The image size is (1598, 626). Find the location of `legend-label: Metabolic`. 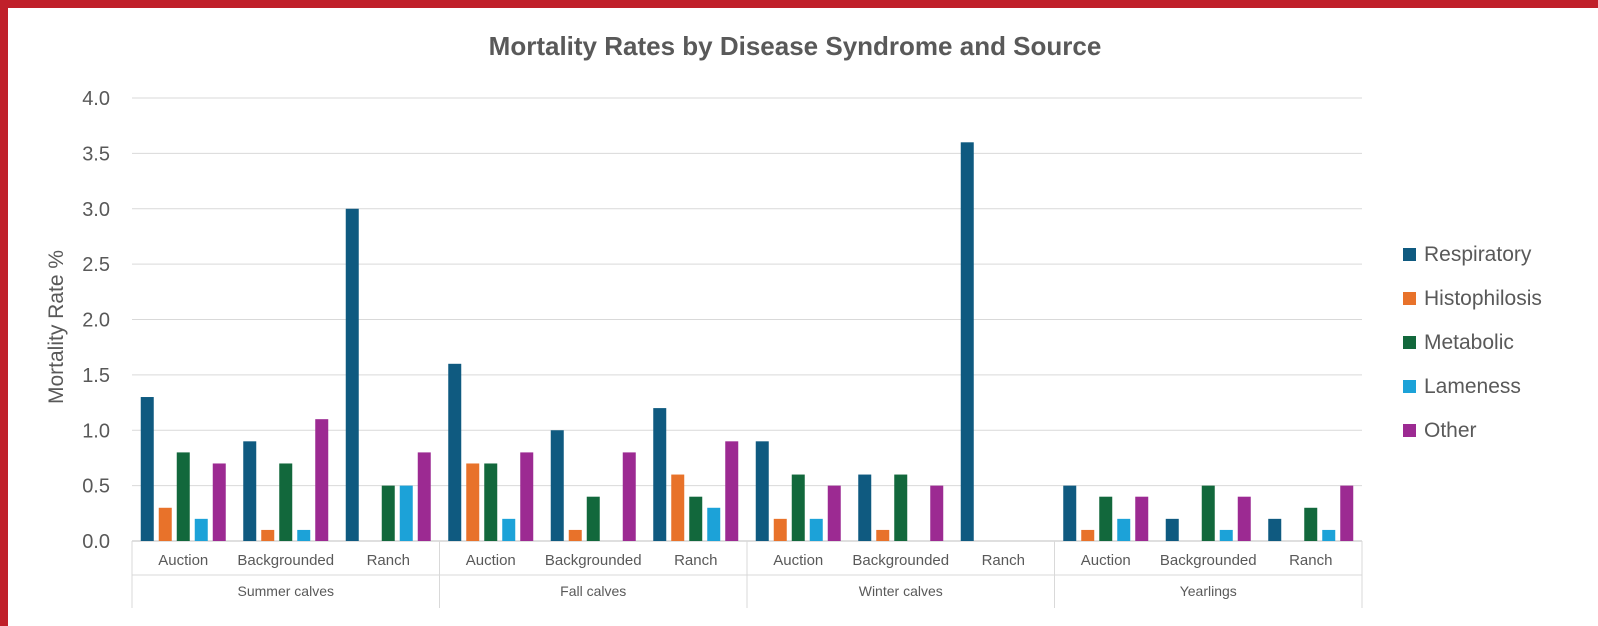

legend-label: Metabolic is located at coordinates (1469, 342).